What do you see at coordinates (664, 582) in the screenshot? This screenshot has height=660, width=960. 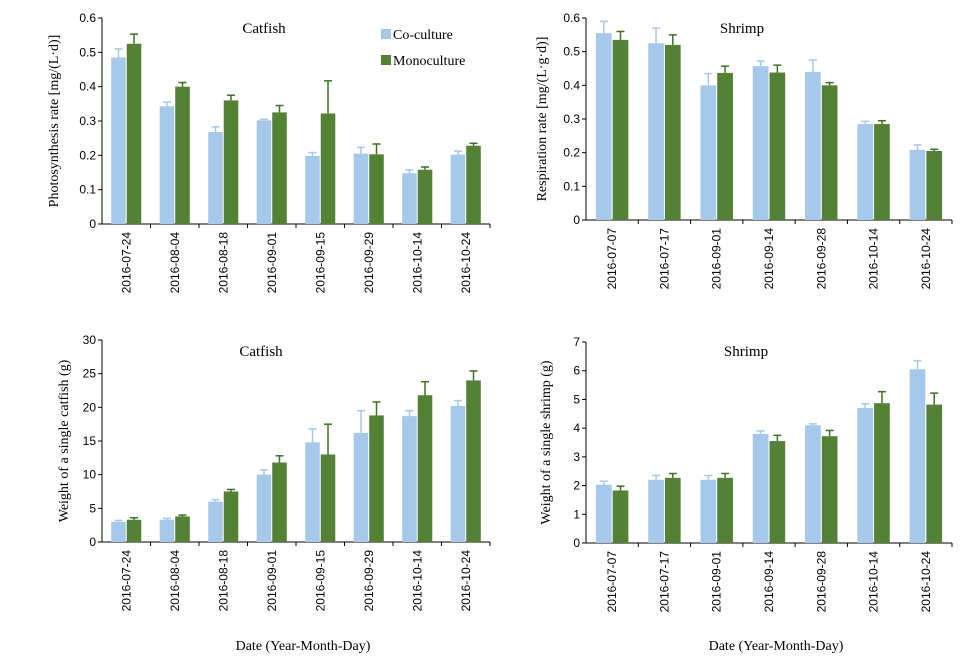 I see `x-tick-label: 2016-07-17` at bounding box center [664, 582].